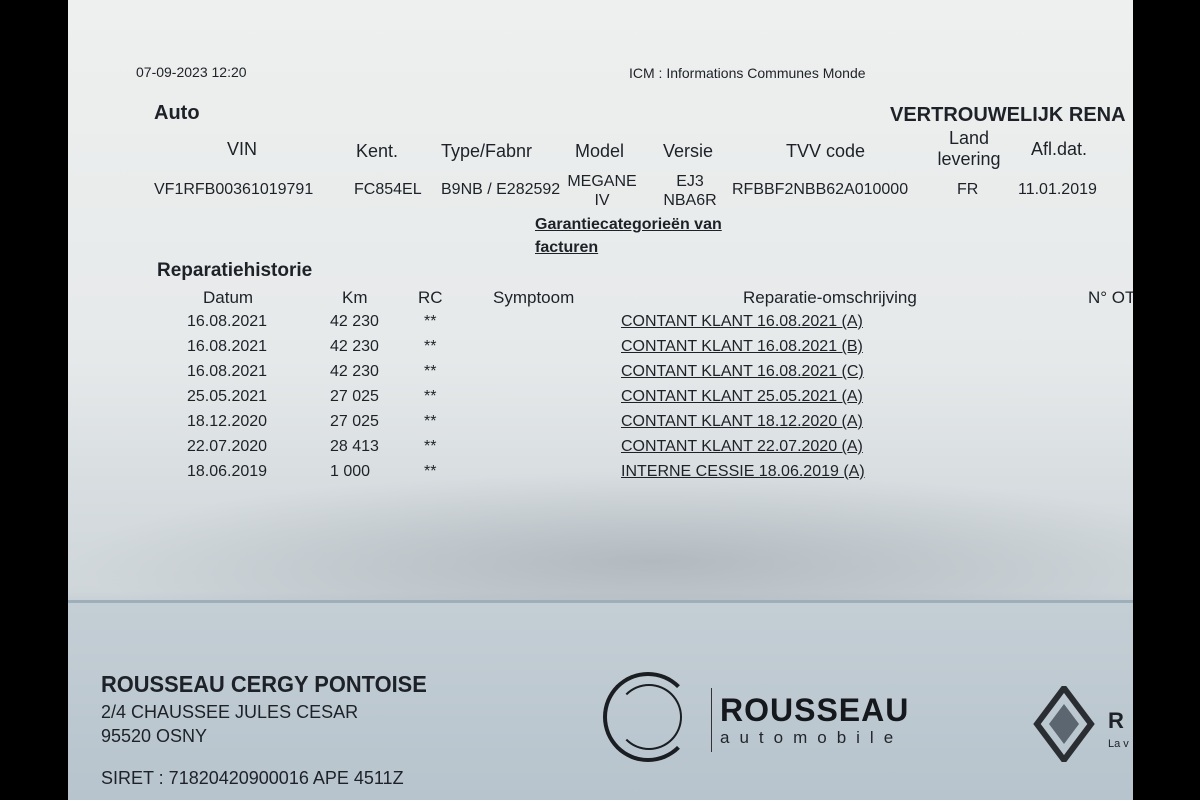 Image resolution: width=1200 pixels, height=800 pixels. I want to click on row-repair-link: CONTANT KLANT 22.07.2020 (A), so click(742, 446).